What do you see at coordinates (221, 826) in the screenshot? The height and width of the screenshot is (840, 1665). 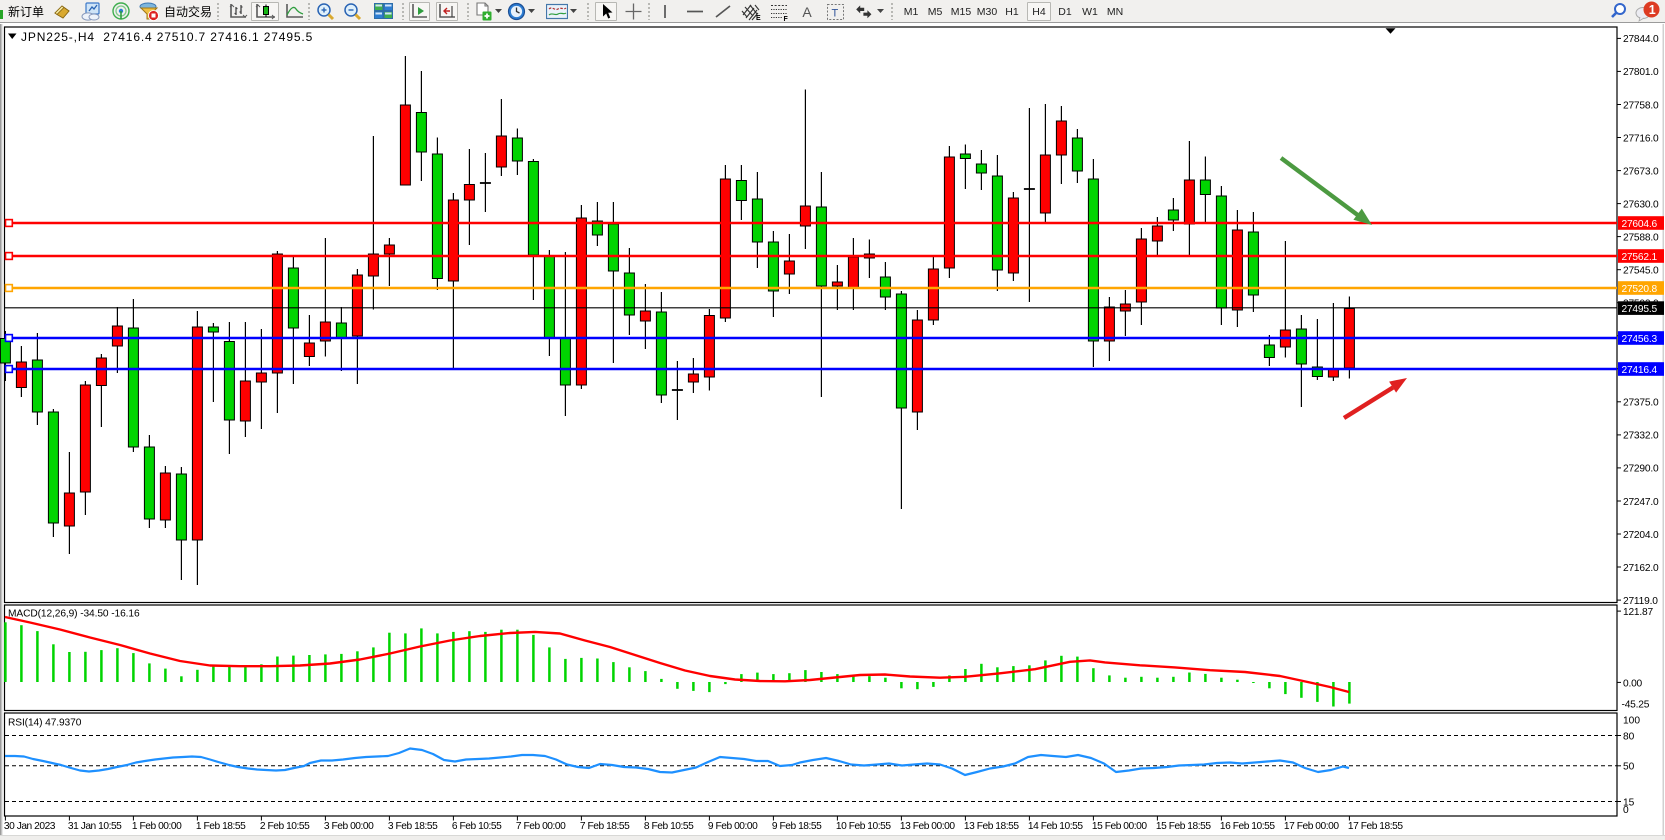 I see `svg-text: 1 Feb 18:55` at bounding box center [221, 826].